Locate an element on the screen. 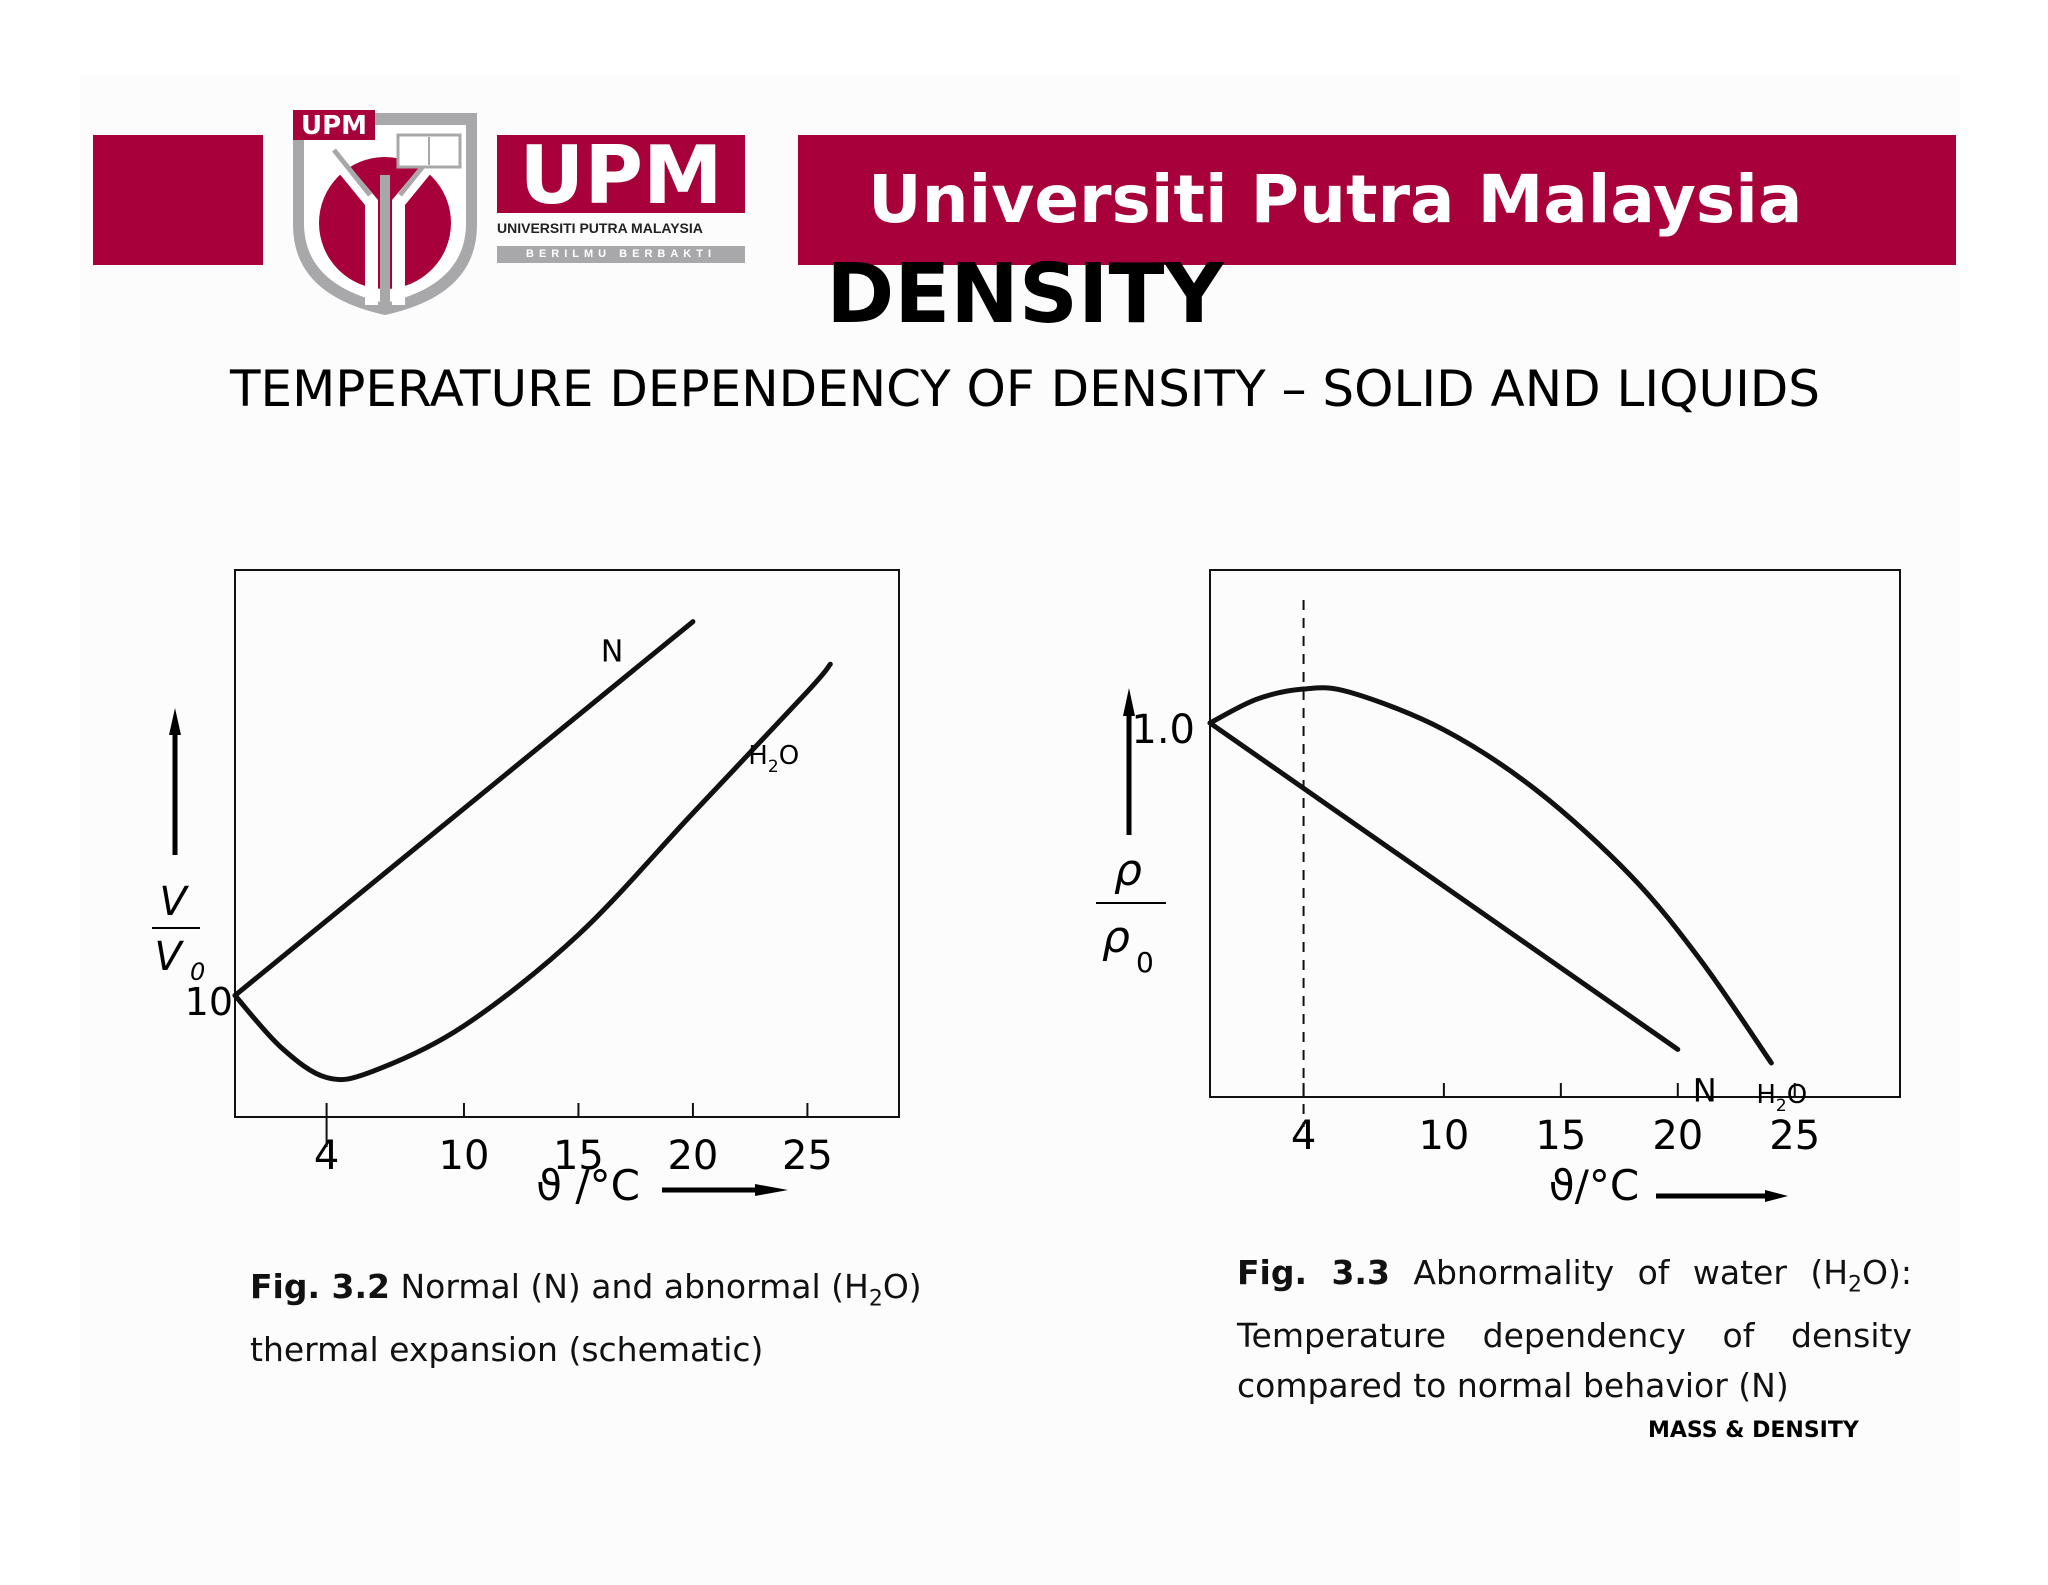 Image resolution: width=2048 pixels, height=1585 pixels. upm-wordmark: UPM is located at coordinates (621, 174).